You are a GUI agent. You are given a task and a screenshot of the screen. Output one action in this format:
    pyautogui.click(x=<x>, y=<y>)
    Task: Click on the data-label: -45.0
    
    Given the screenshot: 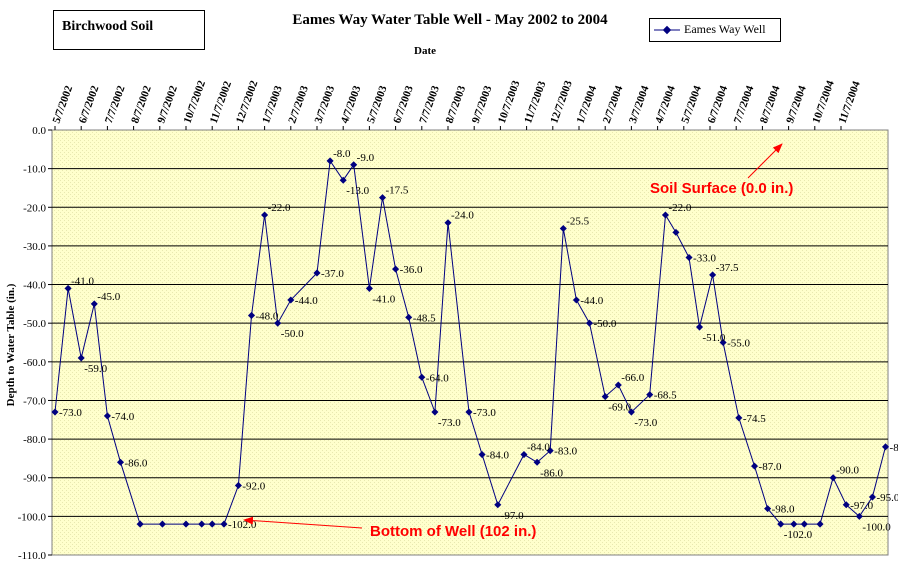 What is the action you would take?
    pyautogui.click(x=108, y=297)
    